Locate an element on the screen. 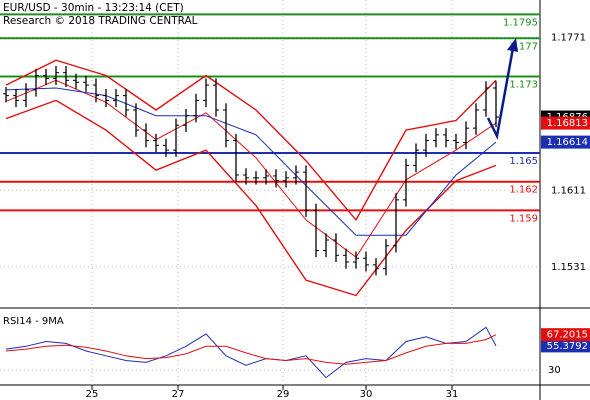 The width and height of the screenshot is (590, 400). x-tick-label: 31 is located at coordinates (452, 394).